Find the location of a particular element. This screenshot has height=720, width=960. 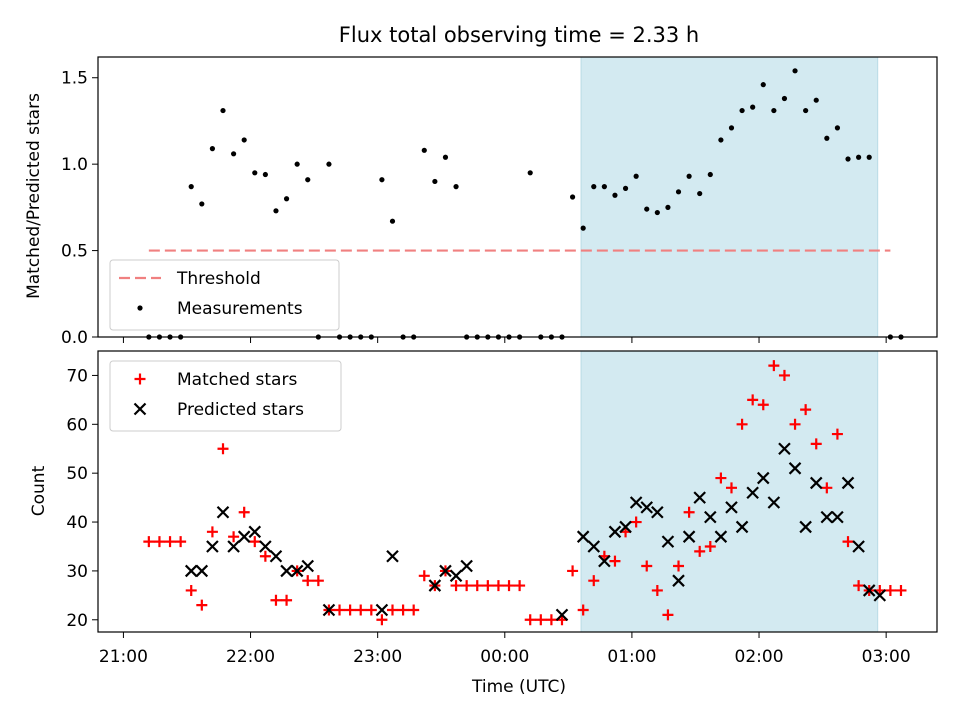

x-tick-label: 00:00 is located at coordinates (504, 657).